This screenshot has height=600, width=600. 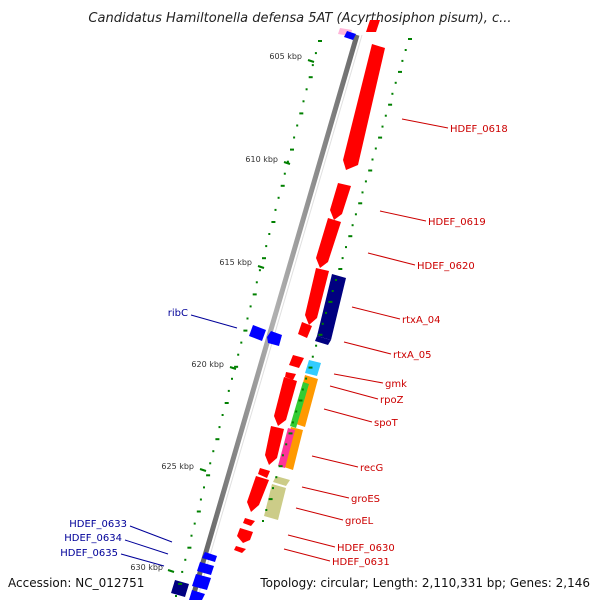 What do you see at coordinates (299, 405) in the screenshot?
I see `gene-spoT-green` at bounding box center [299, 405].